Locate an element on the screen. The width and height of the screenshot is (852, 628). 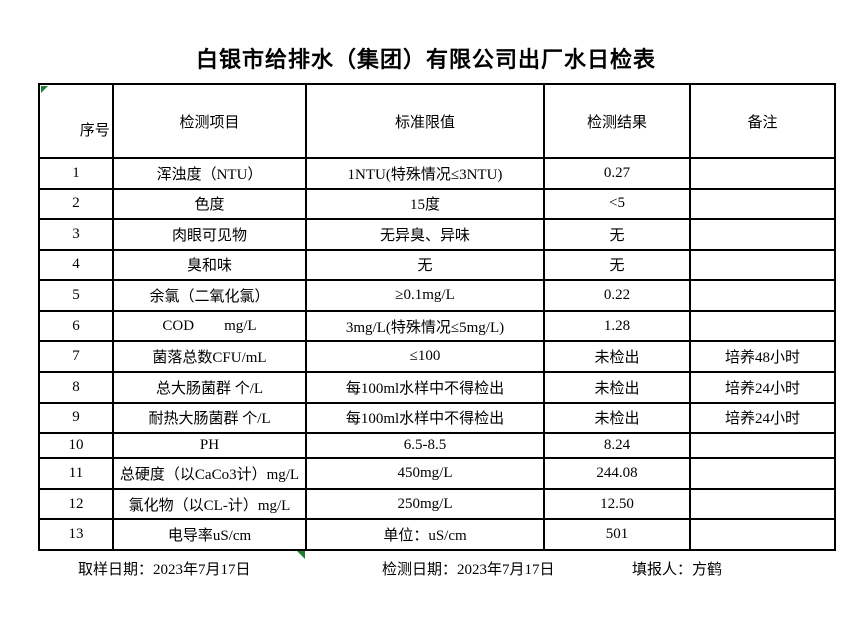
cell-serial-number: 7 is located at coordinates (76, 356).